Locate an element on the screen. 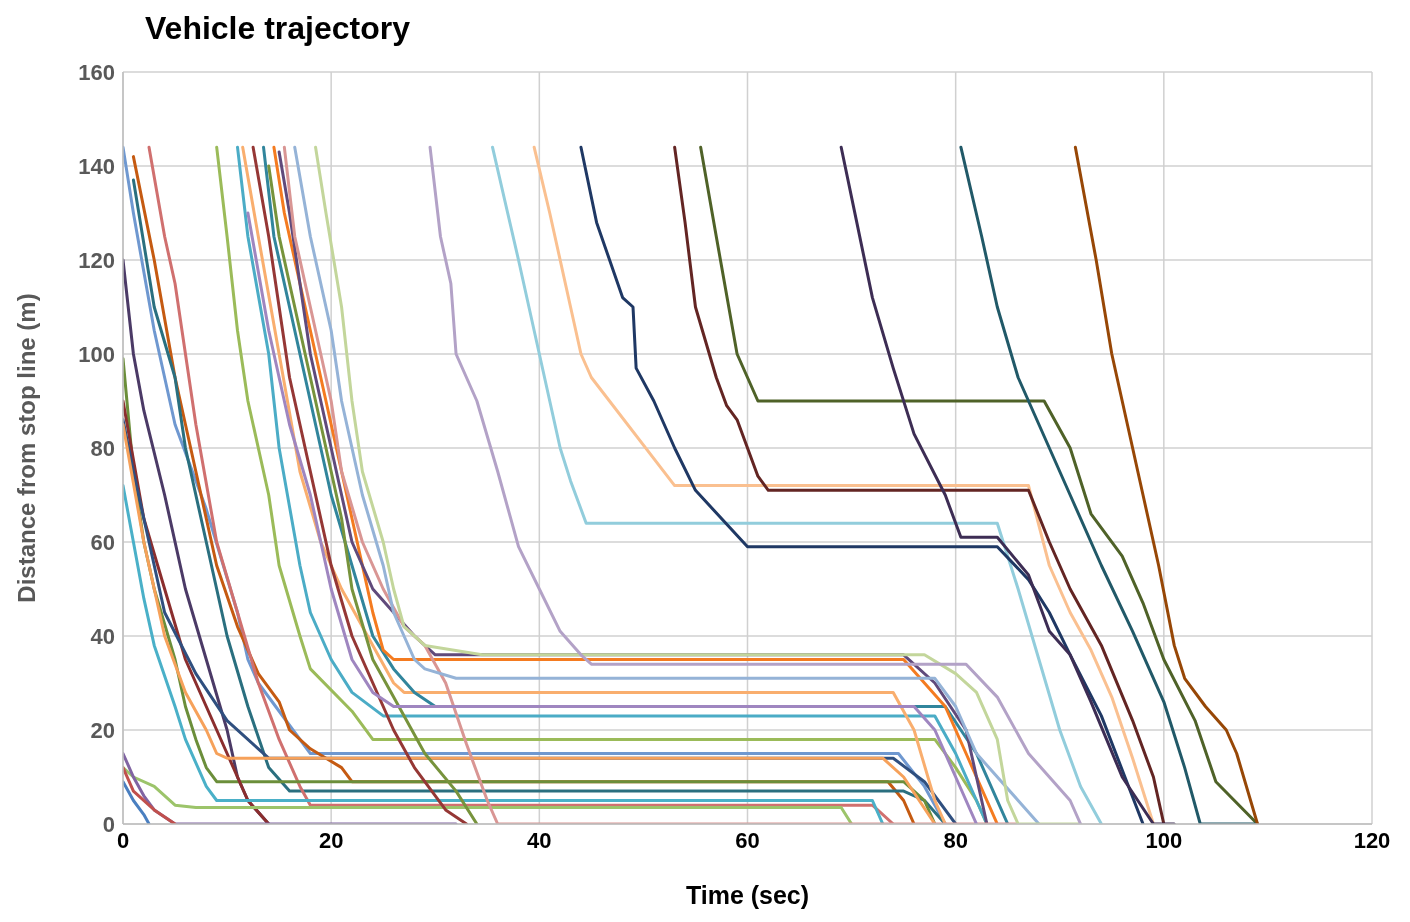 The image size is (1410, 922). x-tick-label: 60 is located at coordinates (747, 840).